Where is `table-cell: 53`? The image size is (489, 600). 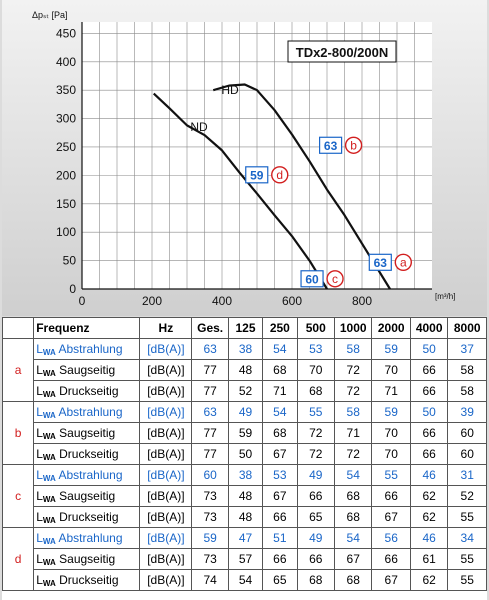 table-cell: 53 is located at coordinates (280, 475).